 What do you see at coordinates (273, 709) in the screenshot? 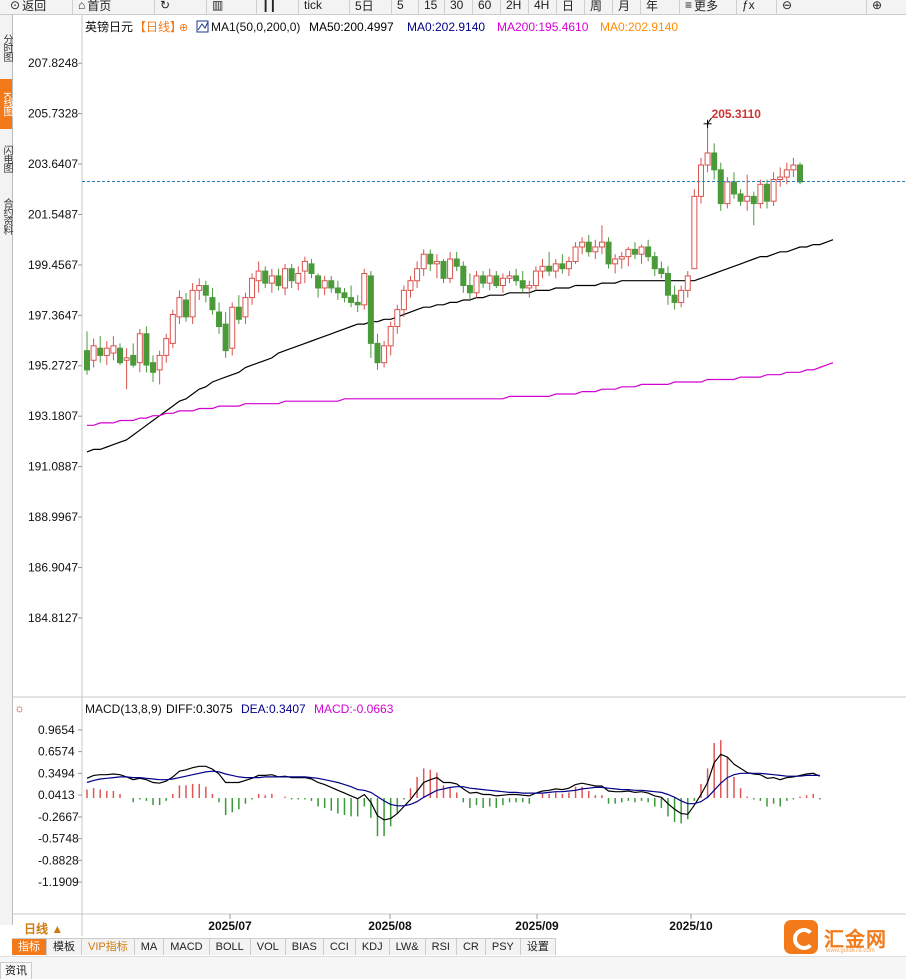
I see `macd-dea: DEA:0.3407` at bounding box center [273, 709].